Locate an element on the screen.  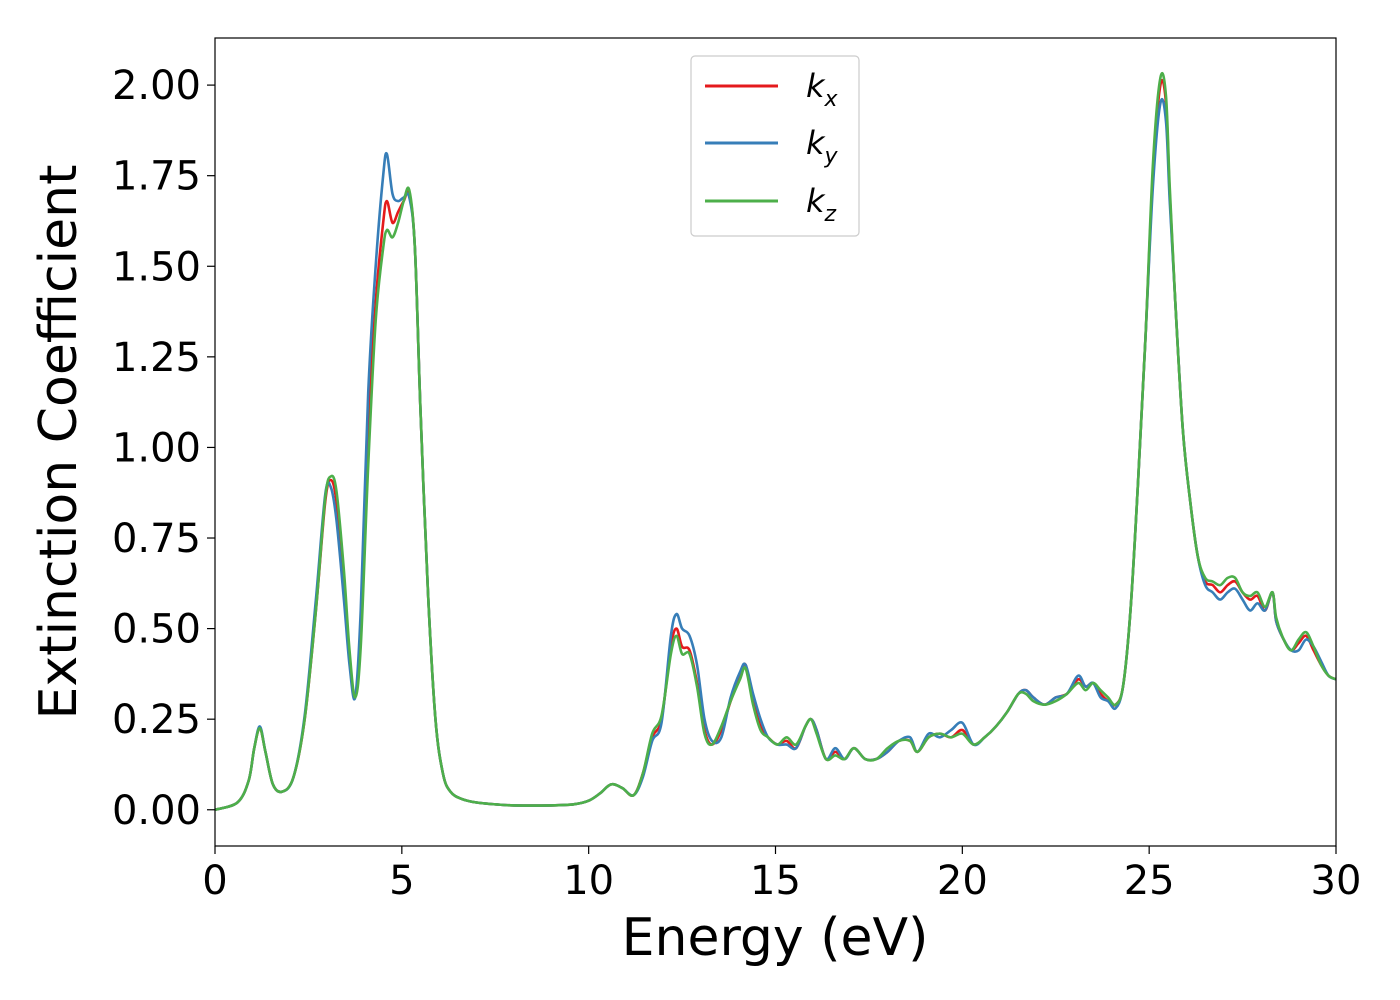
x-tick-label: 30 is located at coordinates (1336, 881).